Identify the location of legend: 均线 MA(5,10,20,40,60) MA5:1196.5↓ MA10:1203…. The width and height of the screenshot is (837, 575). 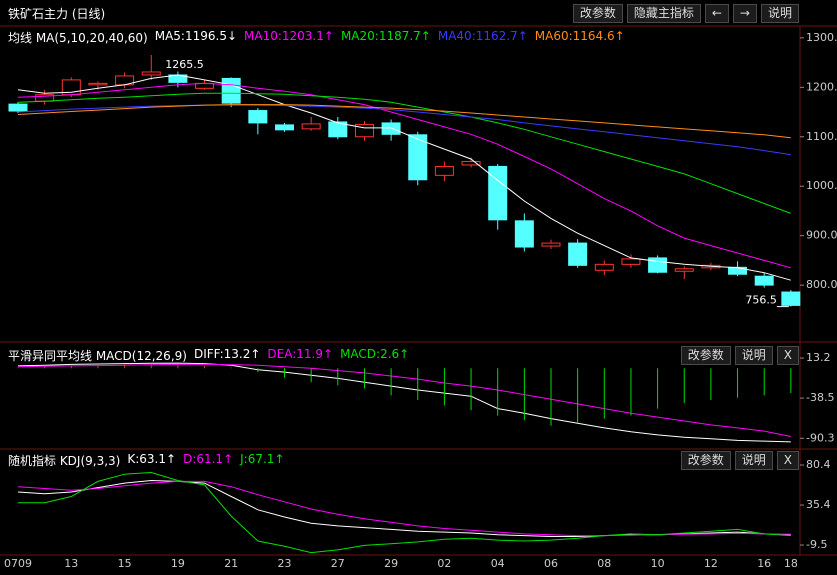
(312, 37).